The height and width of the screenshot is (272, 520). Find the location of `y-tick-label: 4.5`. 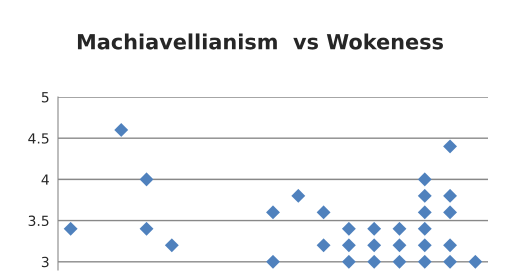

y-tick-label: 4.5 is located at coordinates (38, 138).